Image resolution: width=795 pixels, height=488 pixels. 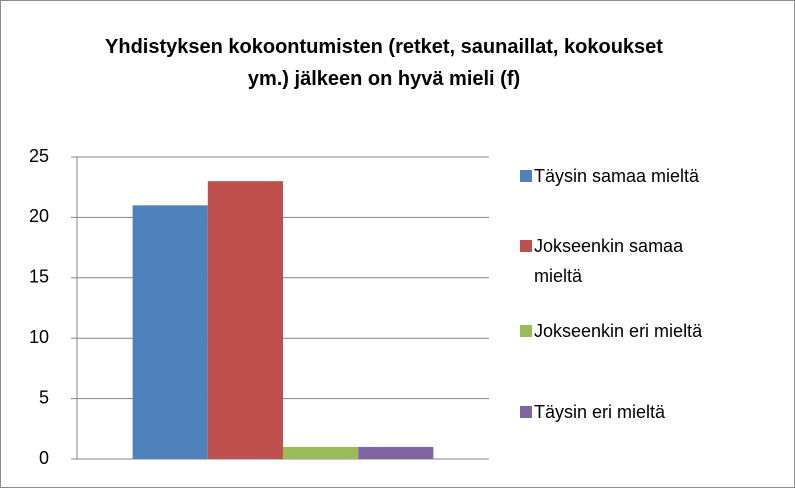 I want to click on legend-label: Täysin samaa mieltä, so click(x=617, y=176).